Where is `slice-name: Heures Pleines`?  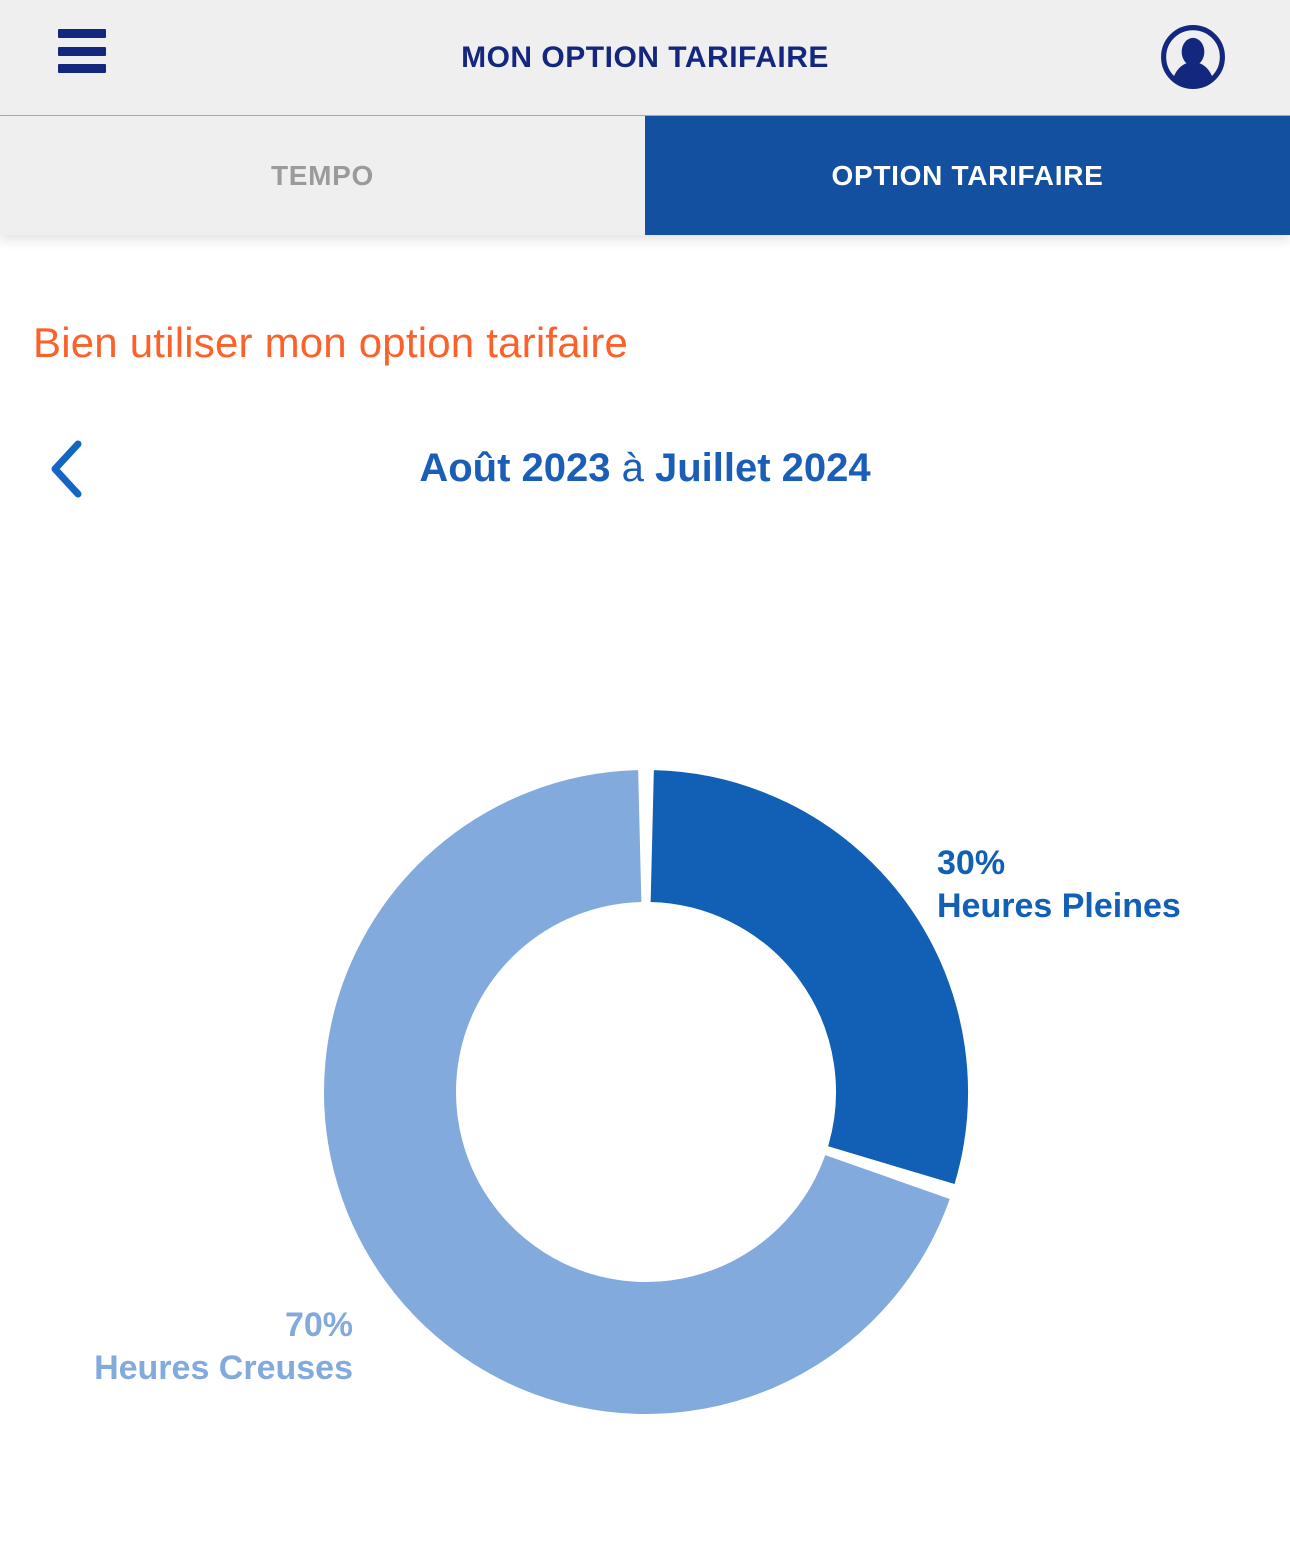
slice-name: Heures Pleines is located at coordinates (1059, 906).